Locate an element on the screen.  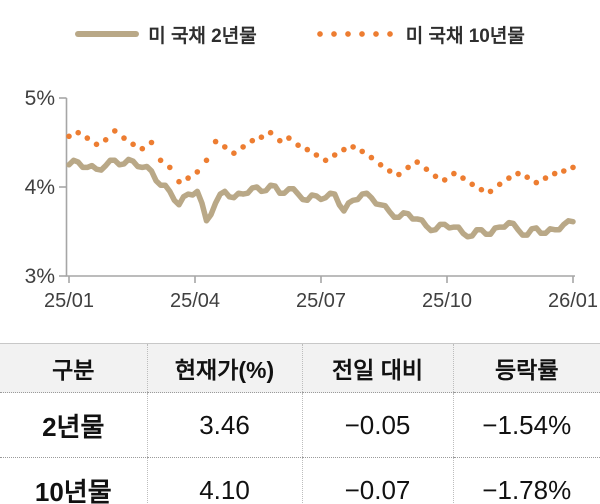
x-tick-label: 26/01 is located at coordinates (573, 301).